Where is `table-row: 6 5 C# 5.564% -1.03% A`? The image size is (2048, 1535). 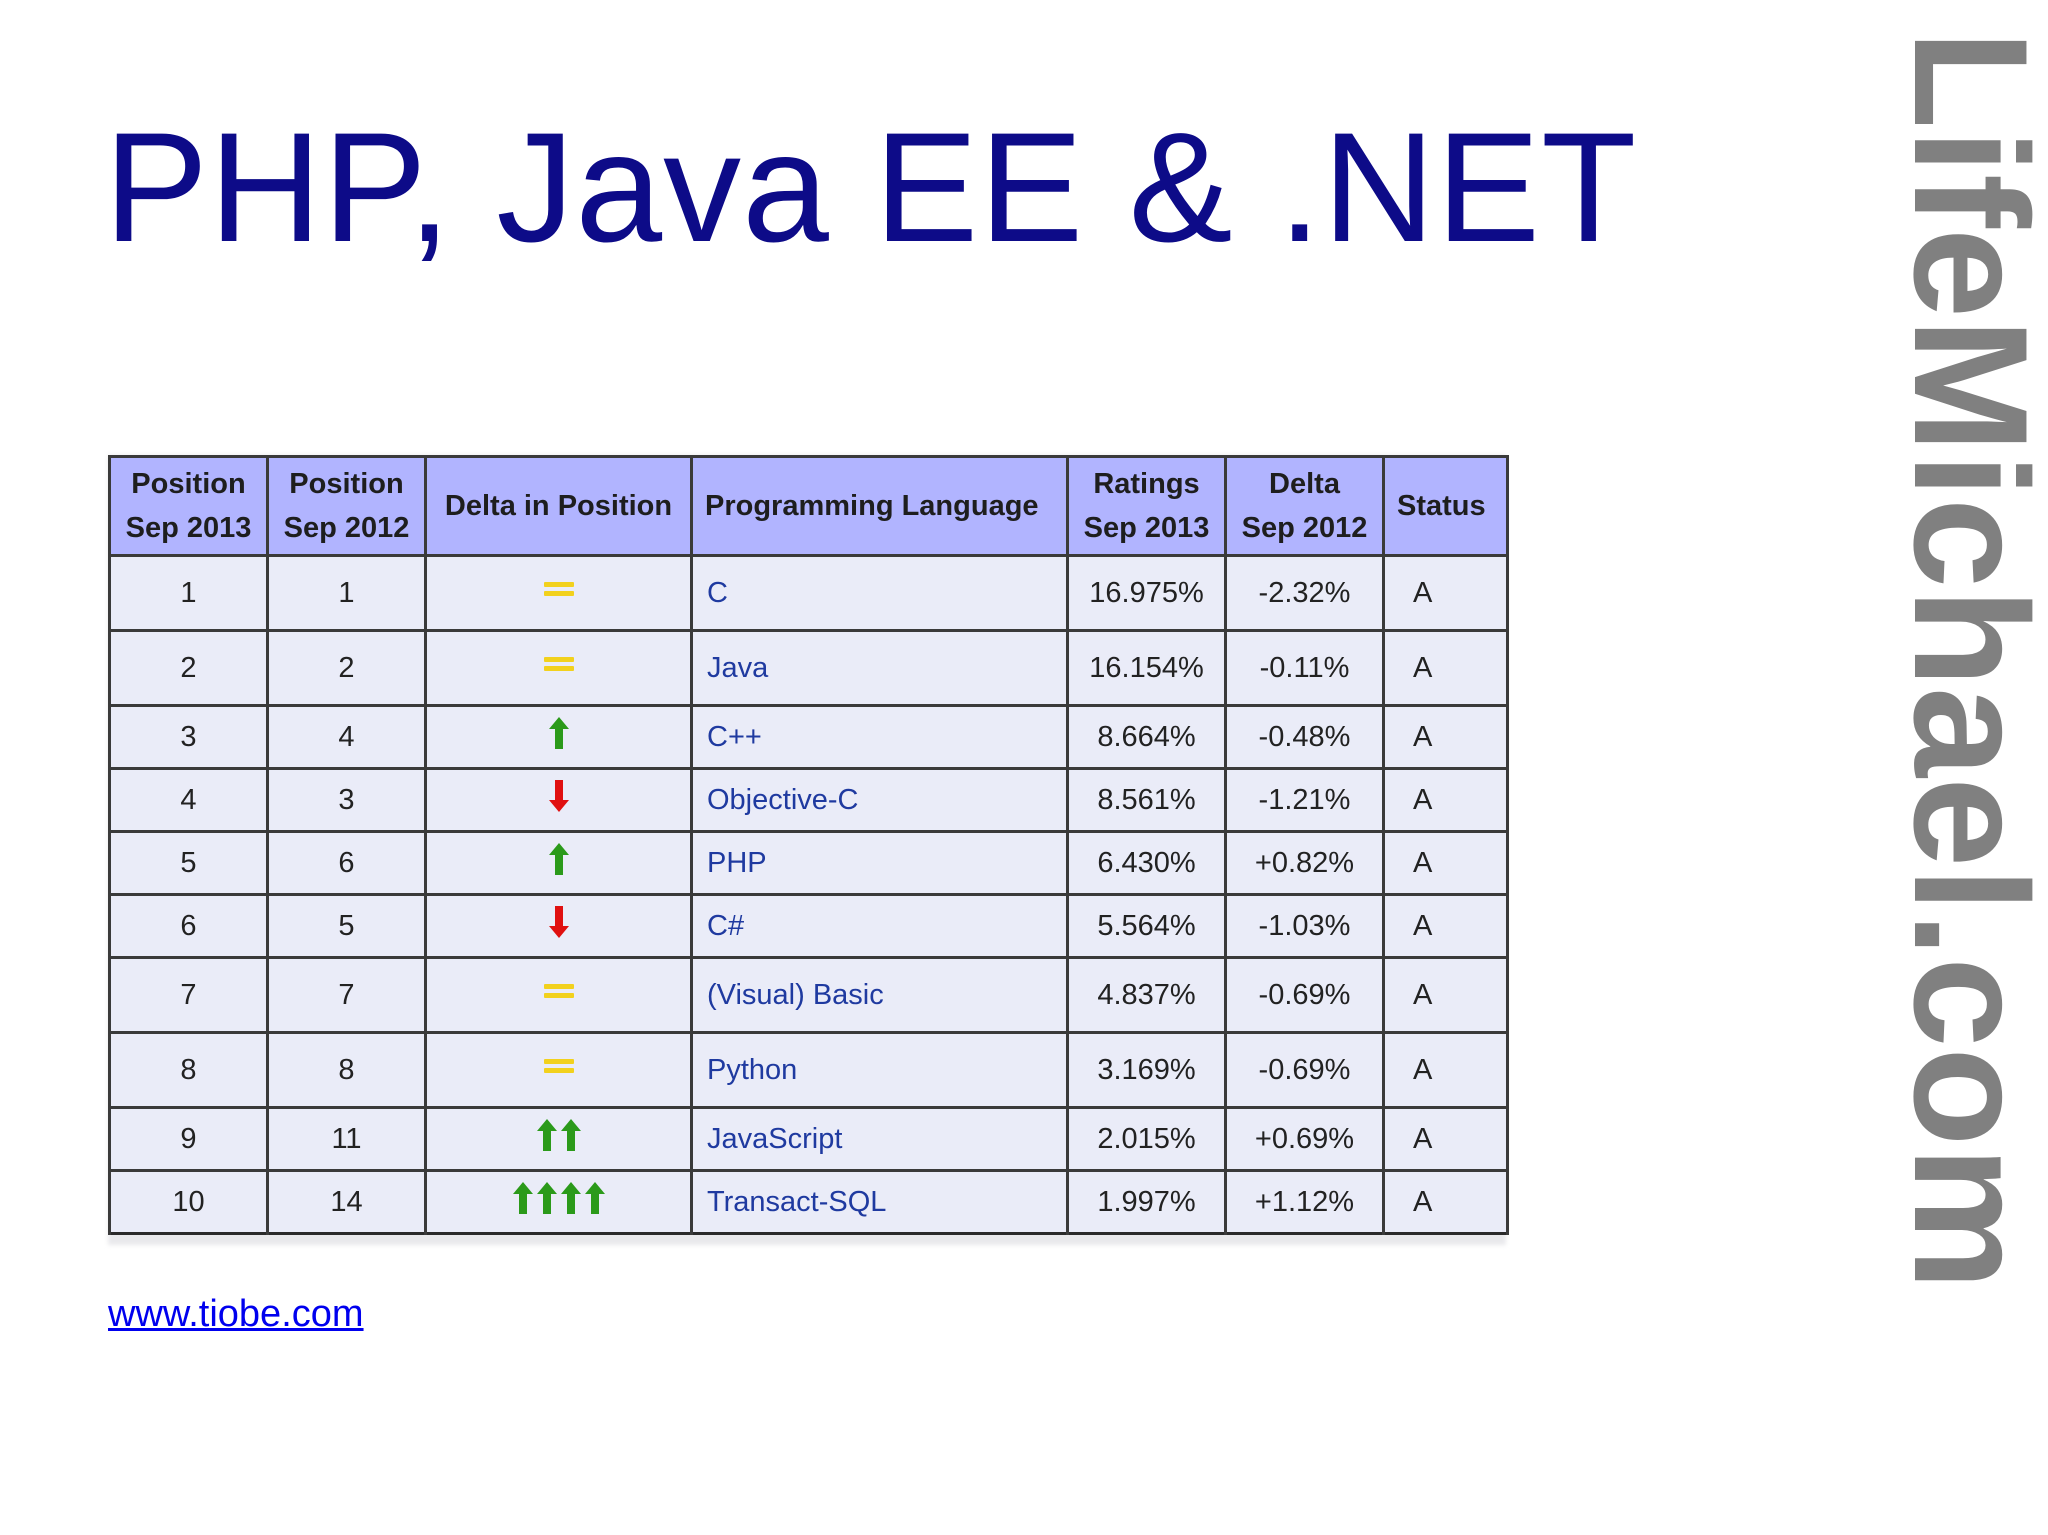
table-row: 6 5 C# 5.564% -1.03% A is located at coordinates (808, 925).